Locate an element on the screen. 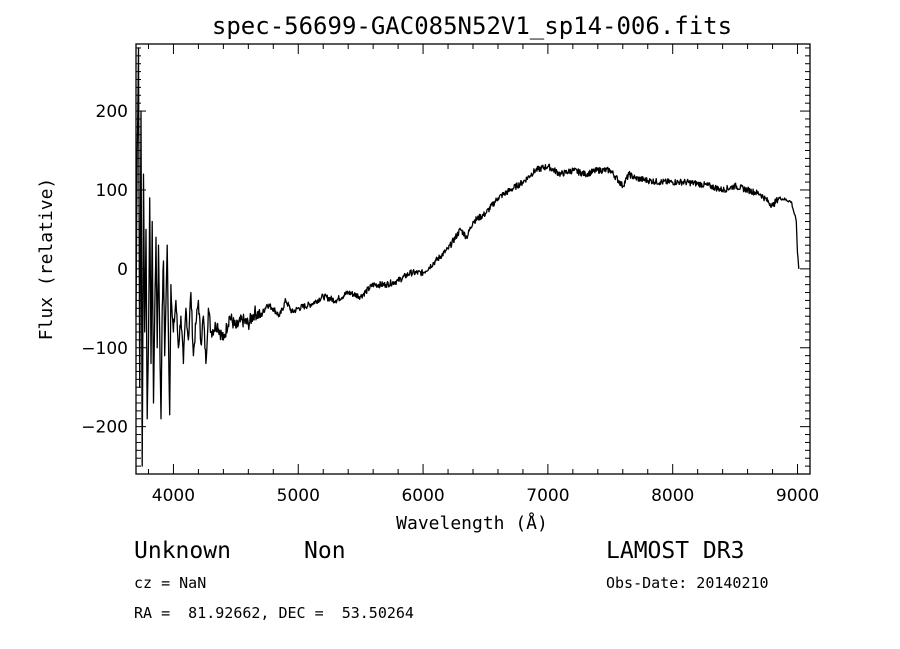 This screenshot has width=900, height=649. y-tick-label: −200 is located at coordinates (104, 428).